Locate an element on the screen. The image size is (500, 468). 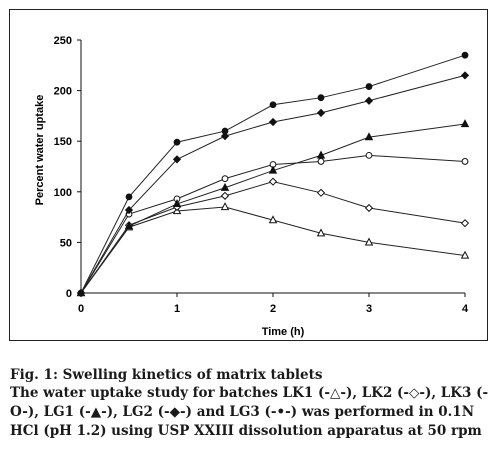
x-tick-label: 2 is located at coordinates (273, 309).